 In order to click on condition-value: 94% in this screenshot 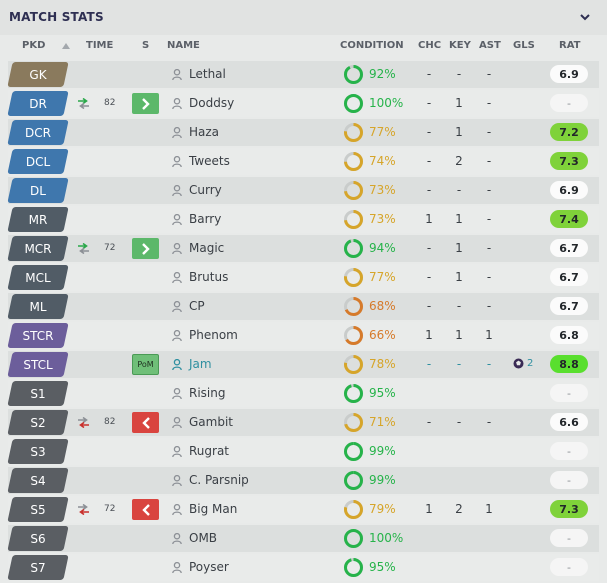, I will do `click(382, 248)`.